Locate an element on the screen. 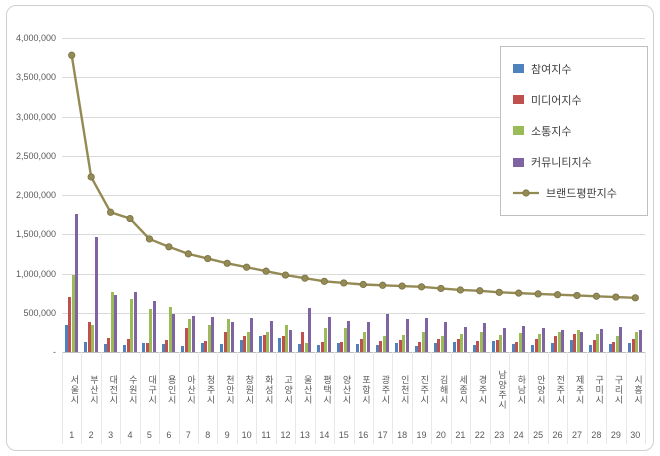 This screenshot has width=660, height=456. legend-label: 브랜드평판지수 is located at coordinates (581, 194).